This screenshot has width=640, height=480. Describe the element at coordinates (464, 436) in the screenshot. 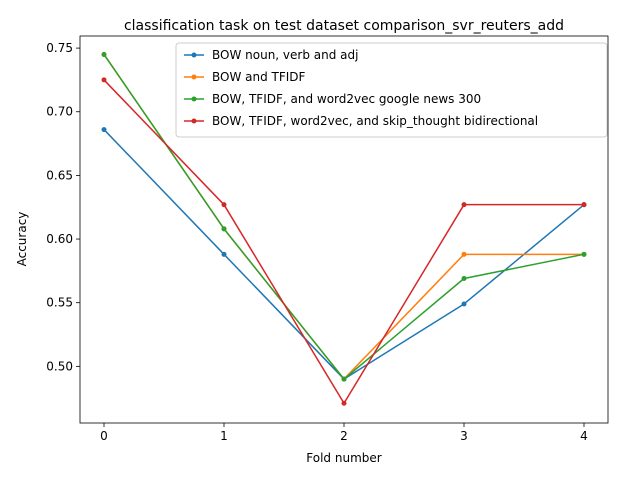

I see `x-tick-label: 3` at that location.